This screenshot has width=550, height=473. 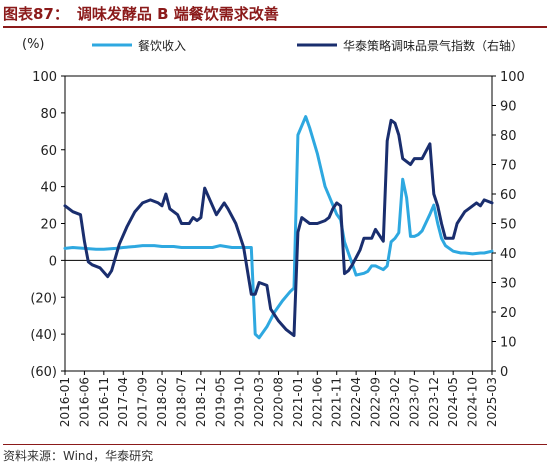 What do you see at coordinates (434, 402) in the screenshot?
I see `x-tick-label: 2023-12` at bounding box center [434, 402].